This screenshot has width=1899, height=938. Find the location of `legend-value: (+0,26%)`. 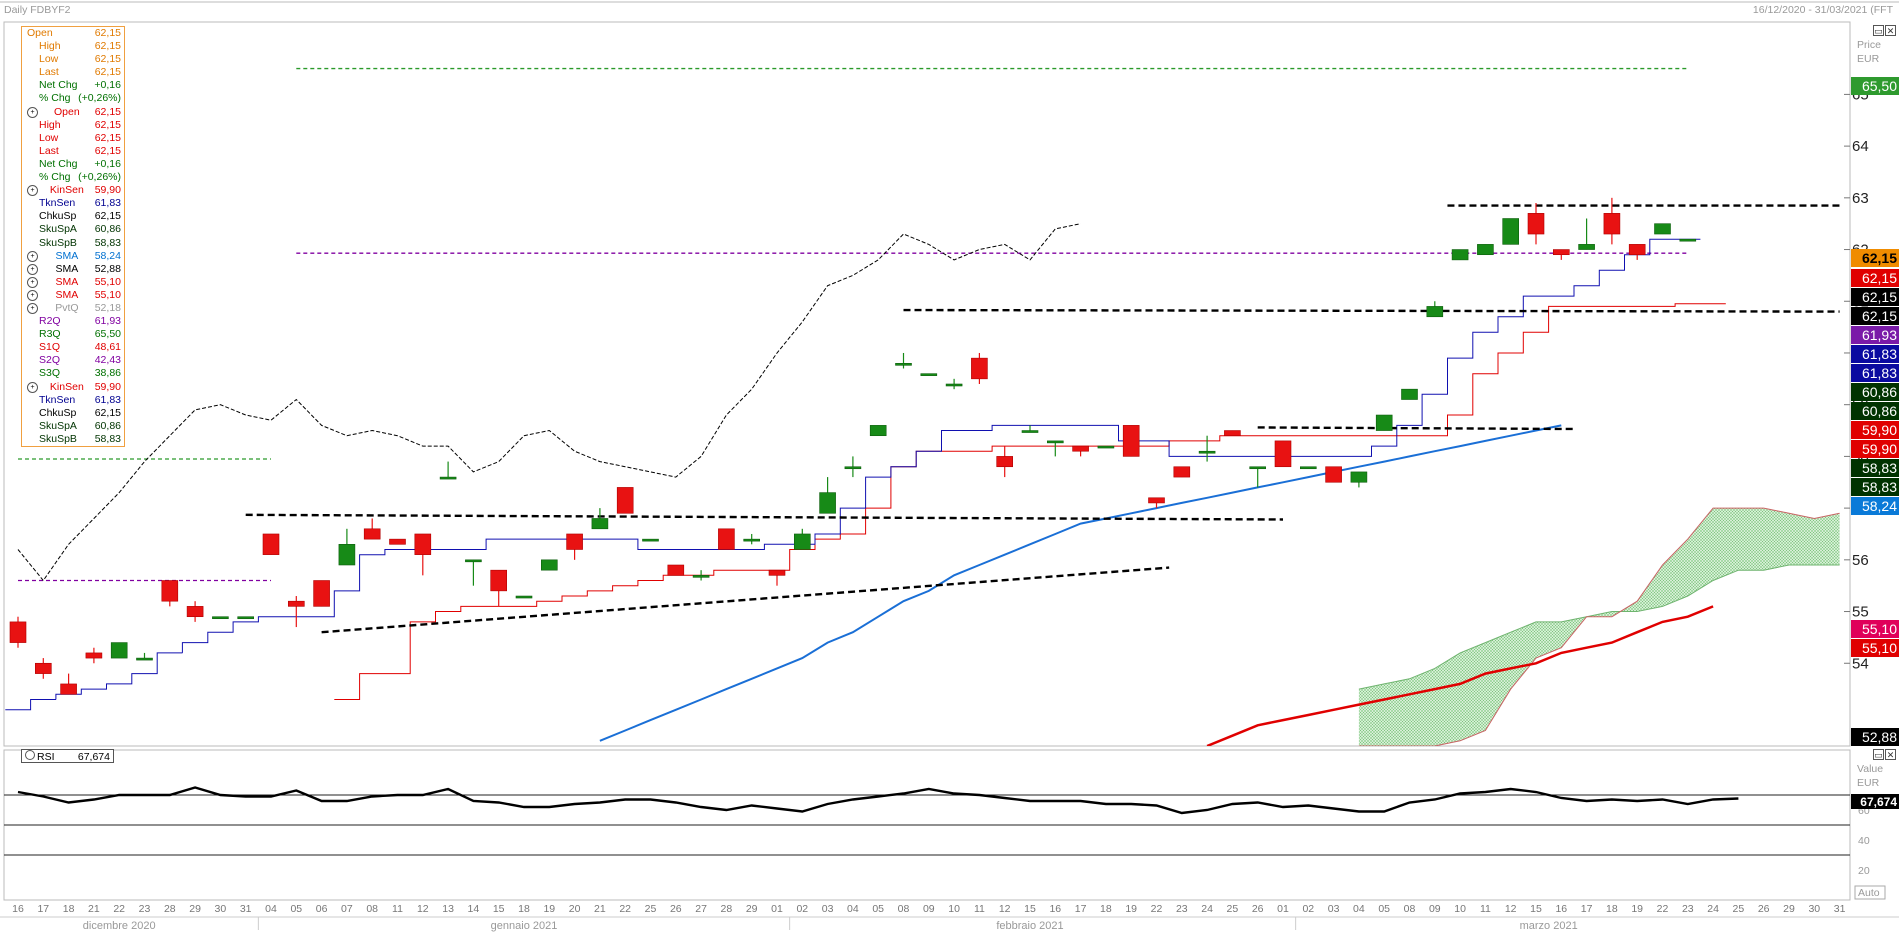

legend-value: (+0,26%) is located at coordinates (99, 98).